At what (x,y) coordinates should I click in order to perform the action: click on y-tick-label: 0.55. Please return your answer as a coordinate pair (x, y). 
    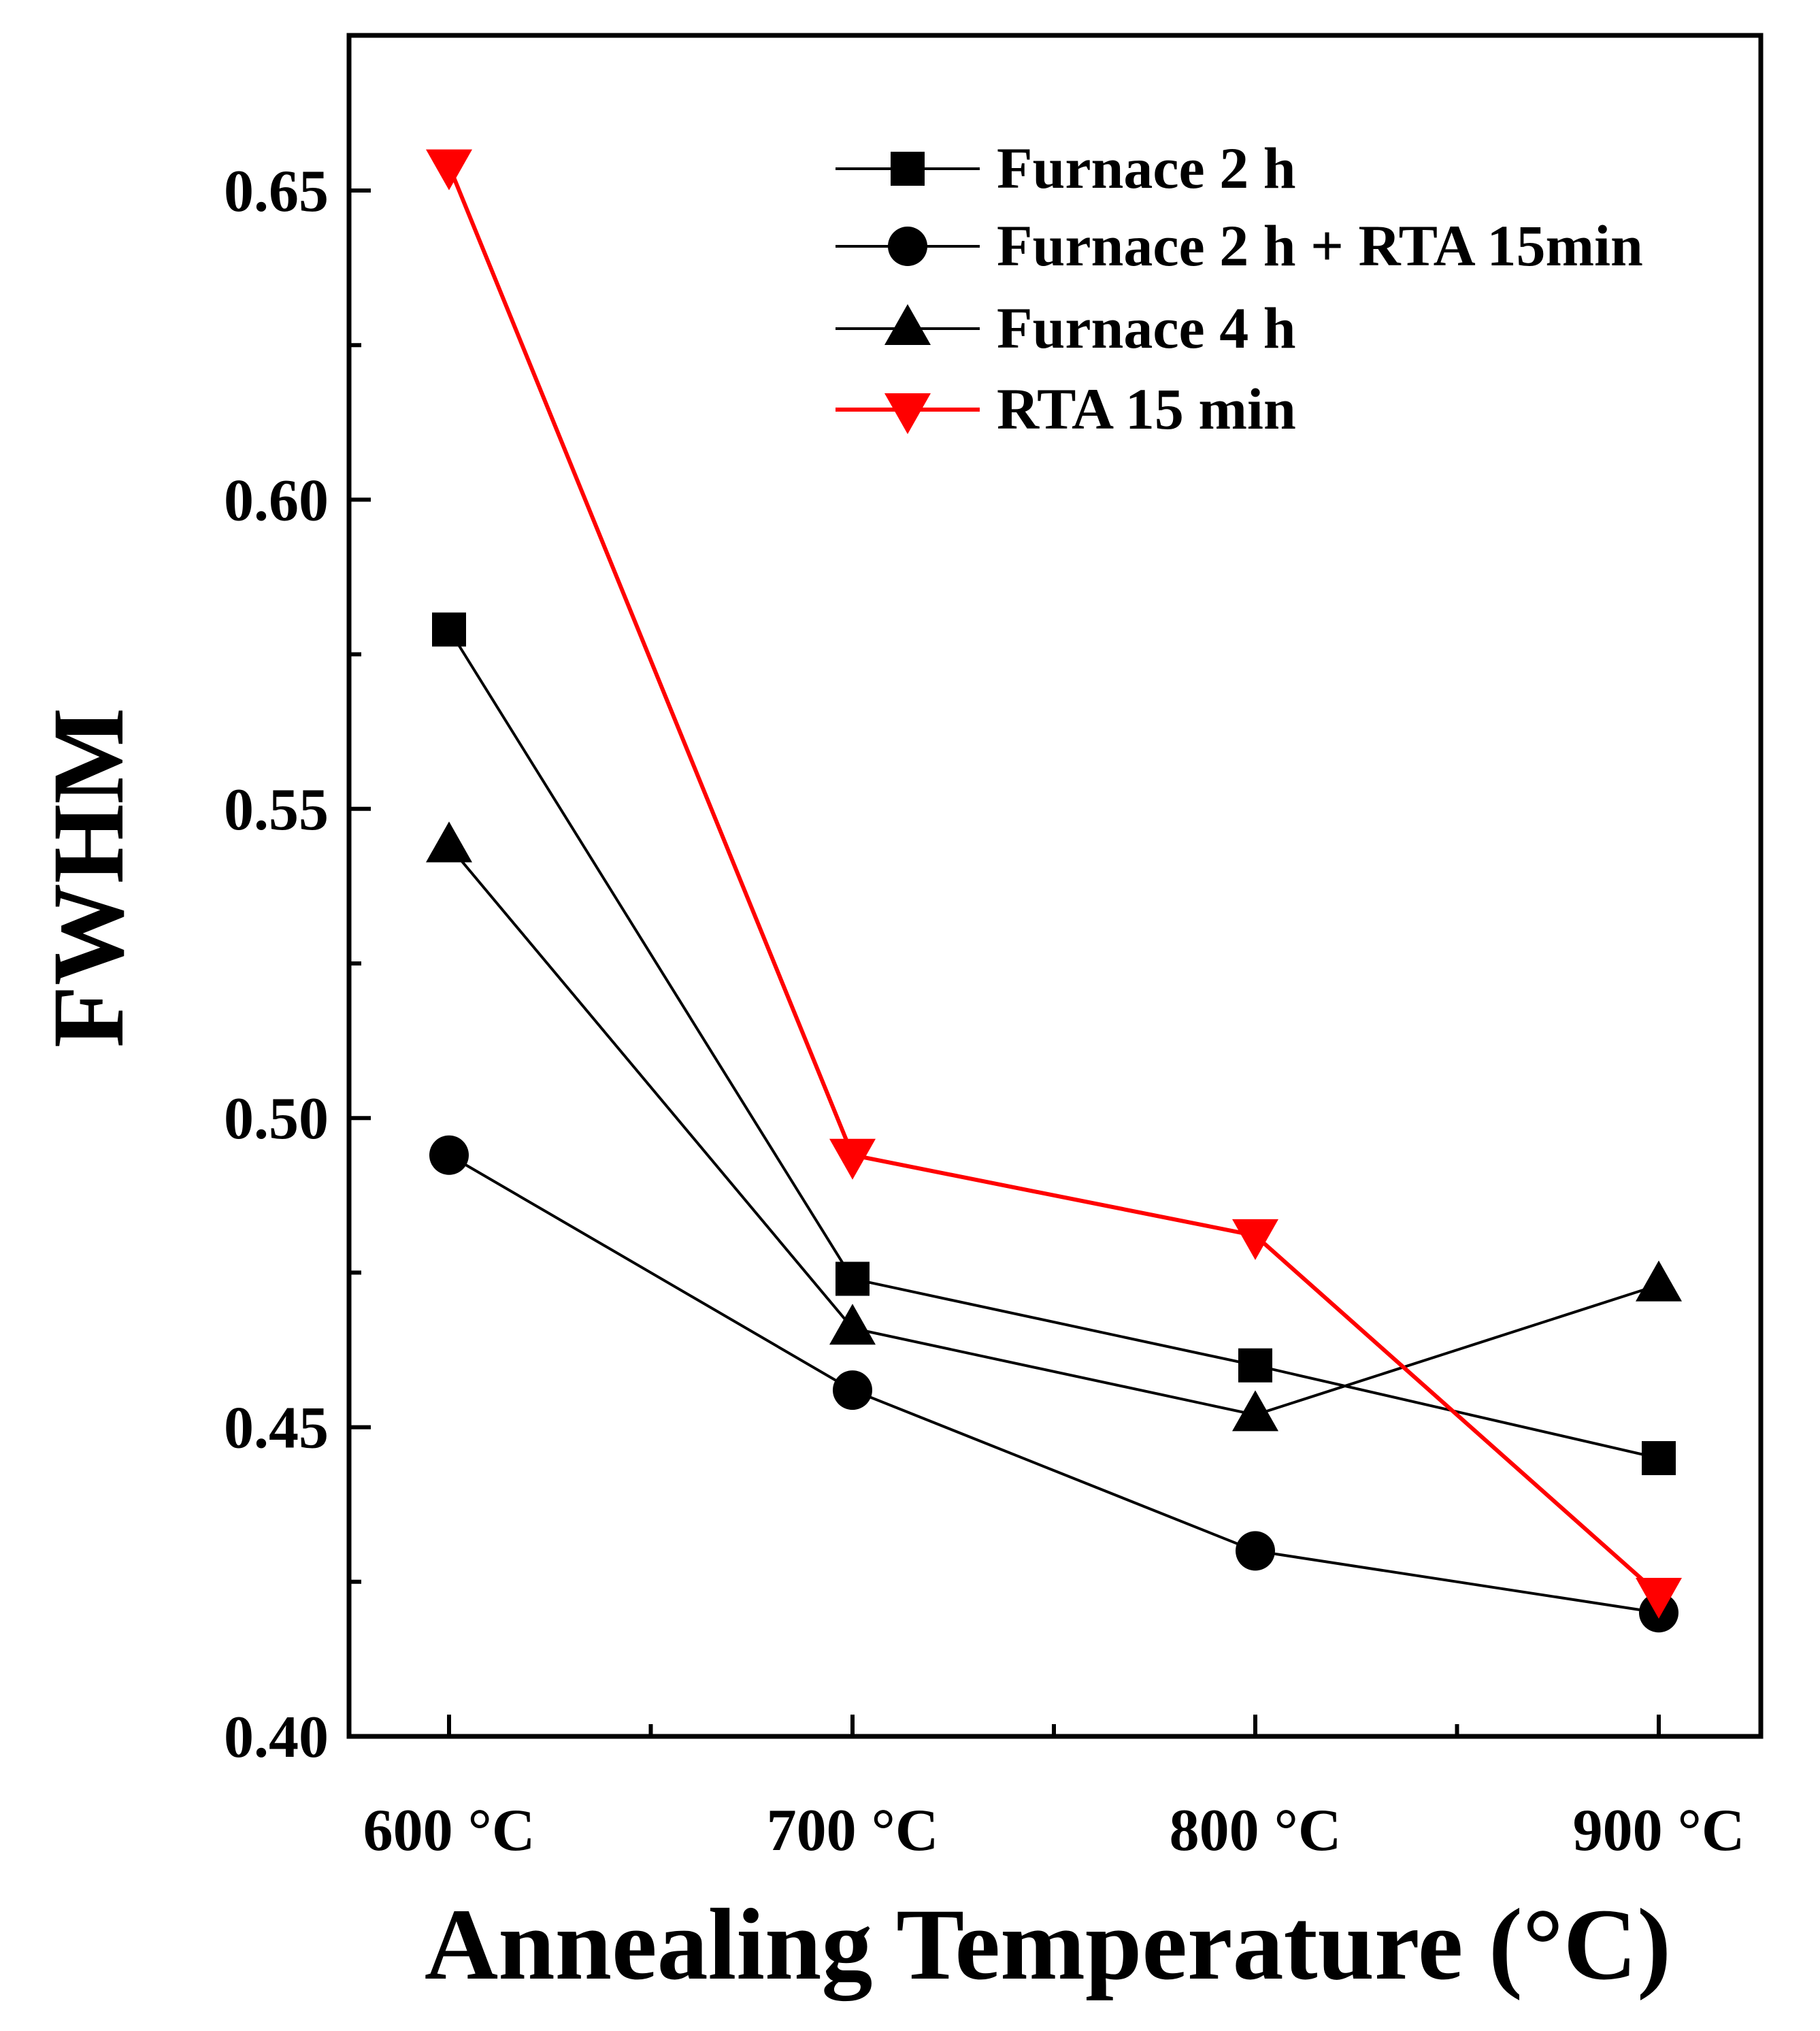
    Looking at the image, I should click on (276, 810).